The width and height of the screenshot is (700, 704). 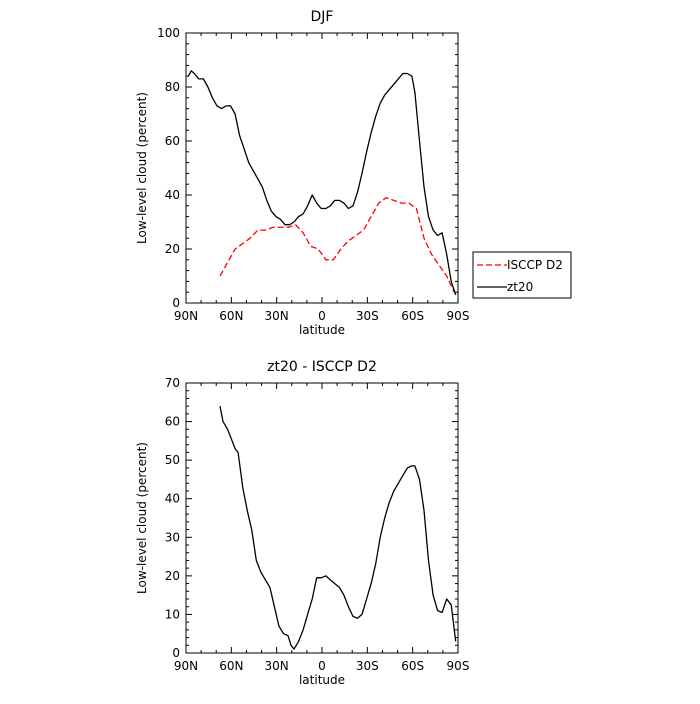 What do you see at coordinates (337, 245) in the screenshot?
I see `series-line-isccp-d2` at bounding box center [337, 245].